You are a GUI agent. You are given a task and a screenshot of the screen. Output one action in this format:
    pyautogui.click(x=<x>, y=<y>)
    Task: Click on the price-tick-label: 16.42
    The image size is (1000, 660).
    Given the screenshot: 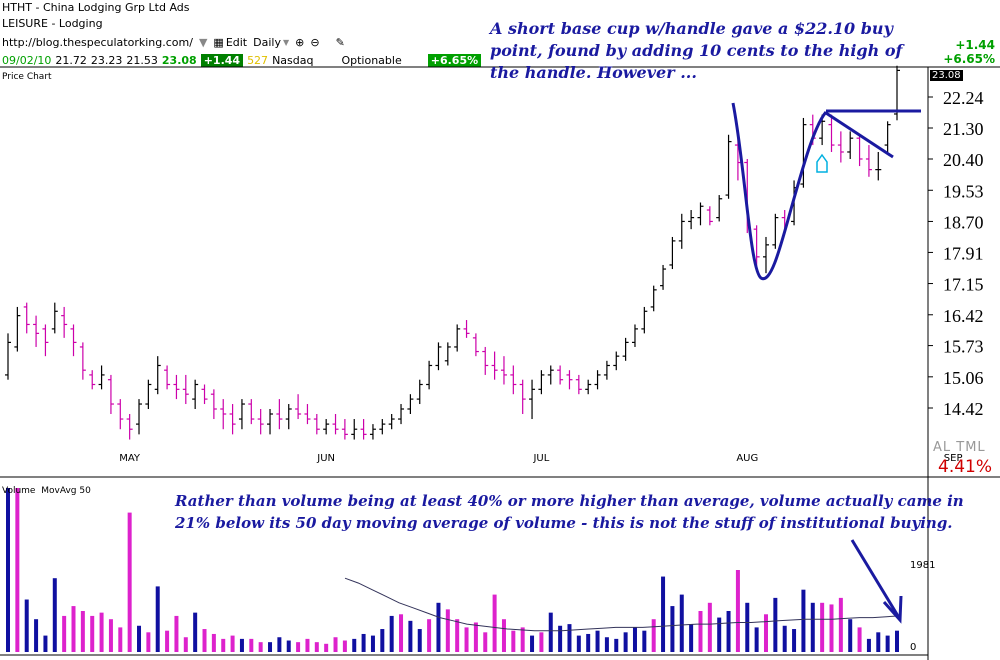 What is the action you would take?
    pyautogui.click(x=963, y=316)
    